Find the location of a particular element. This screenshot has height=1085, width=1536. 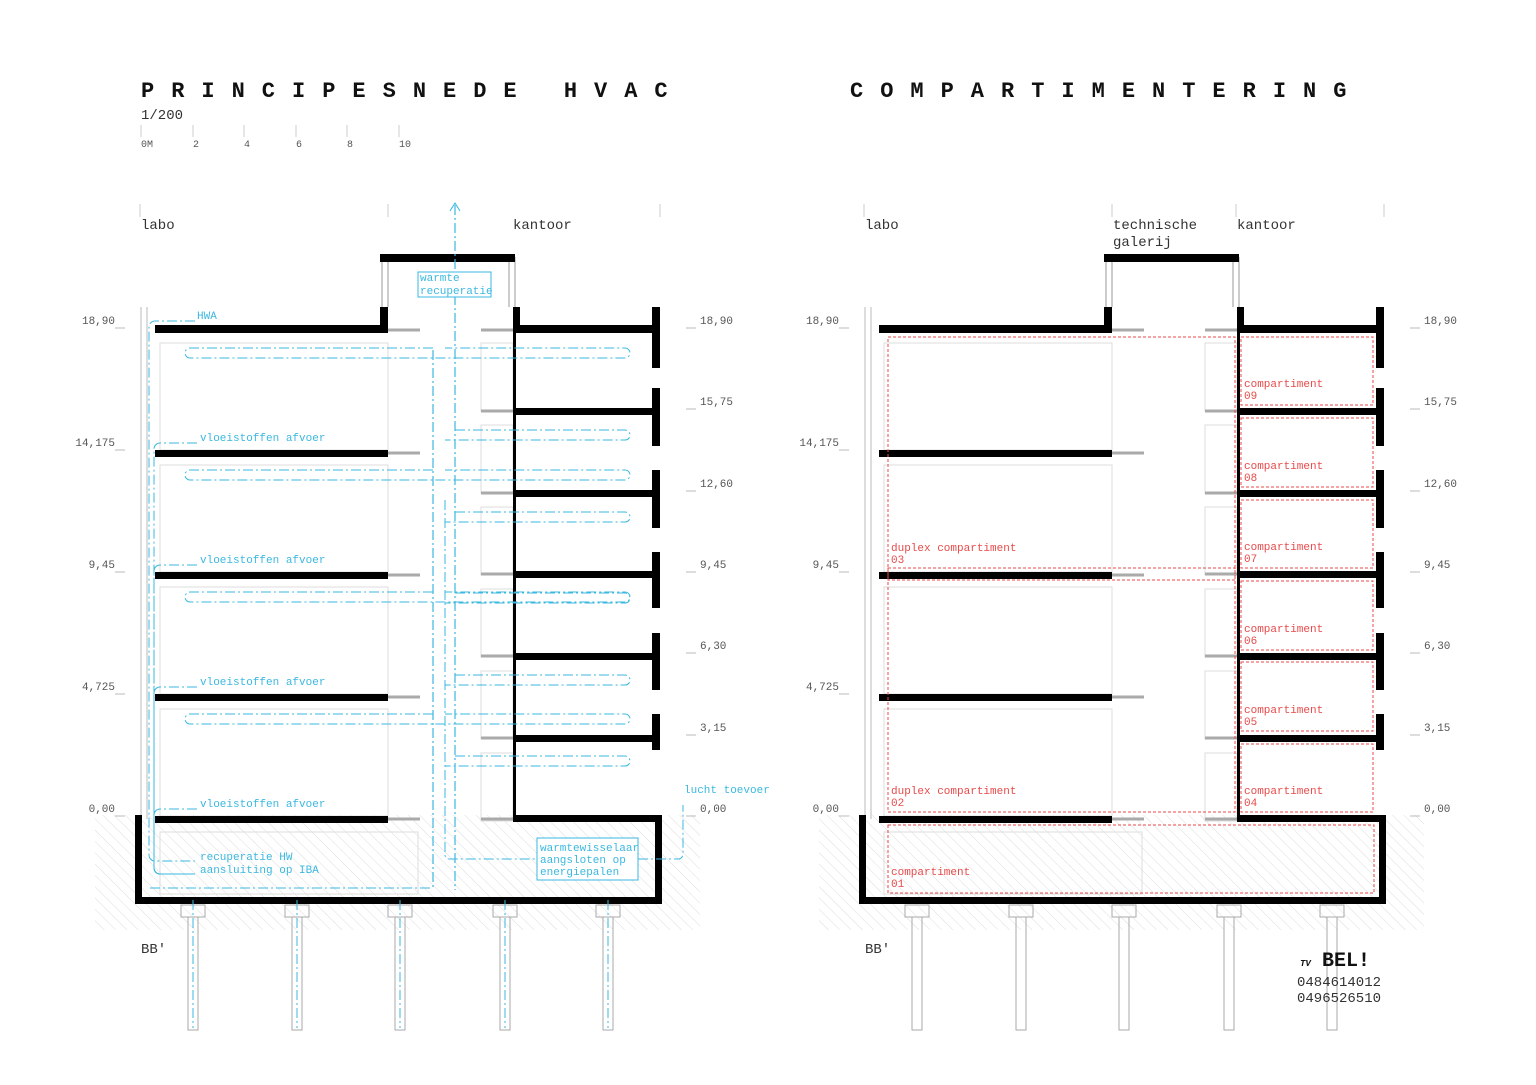

scale-label: 2 is located at coordinates (196, 145).